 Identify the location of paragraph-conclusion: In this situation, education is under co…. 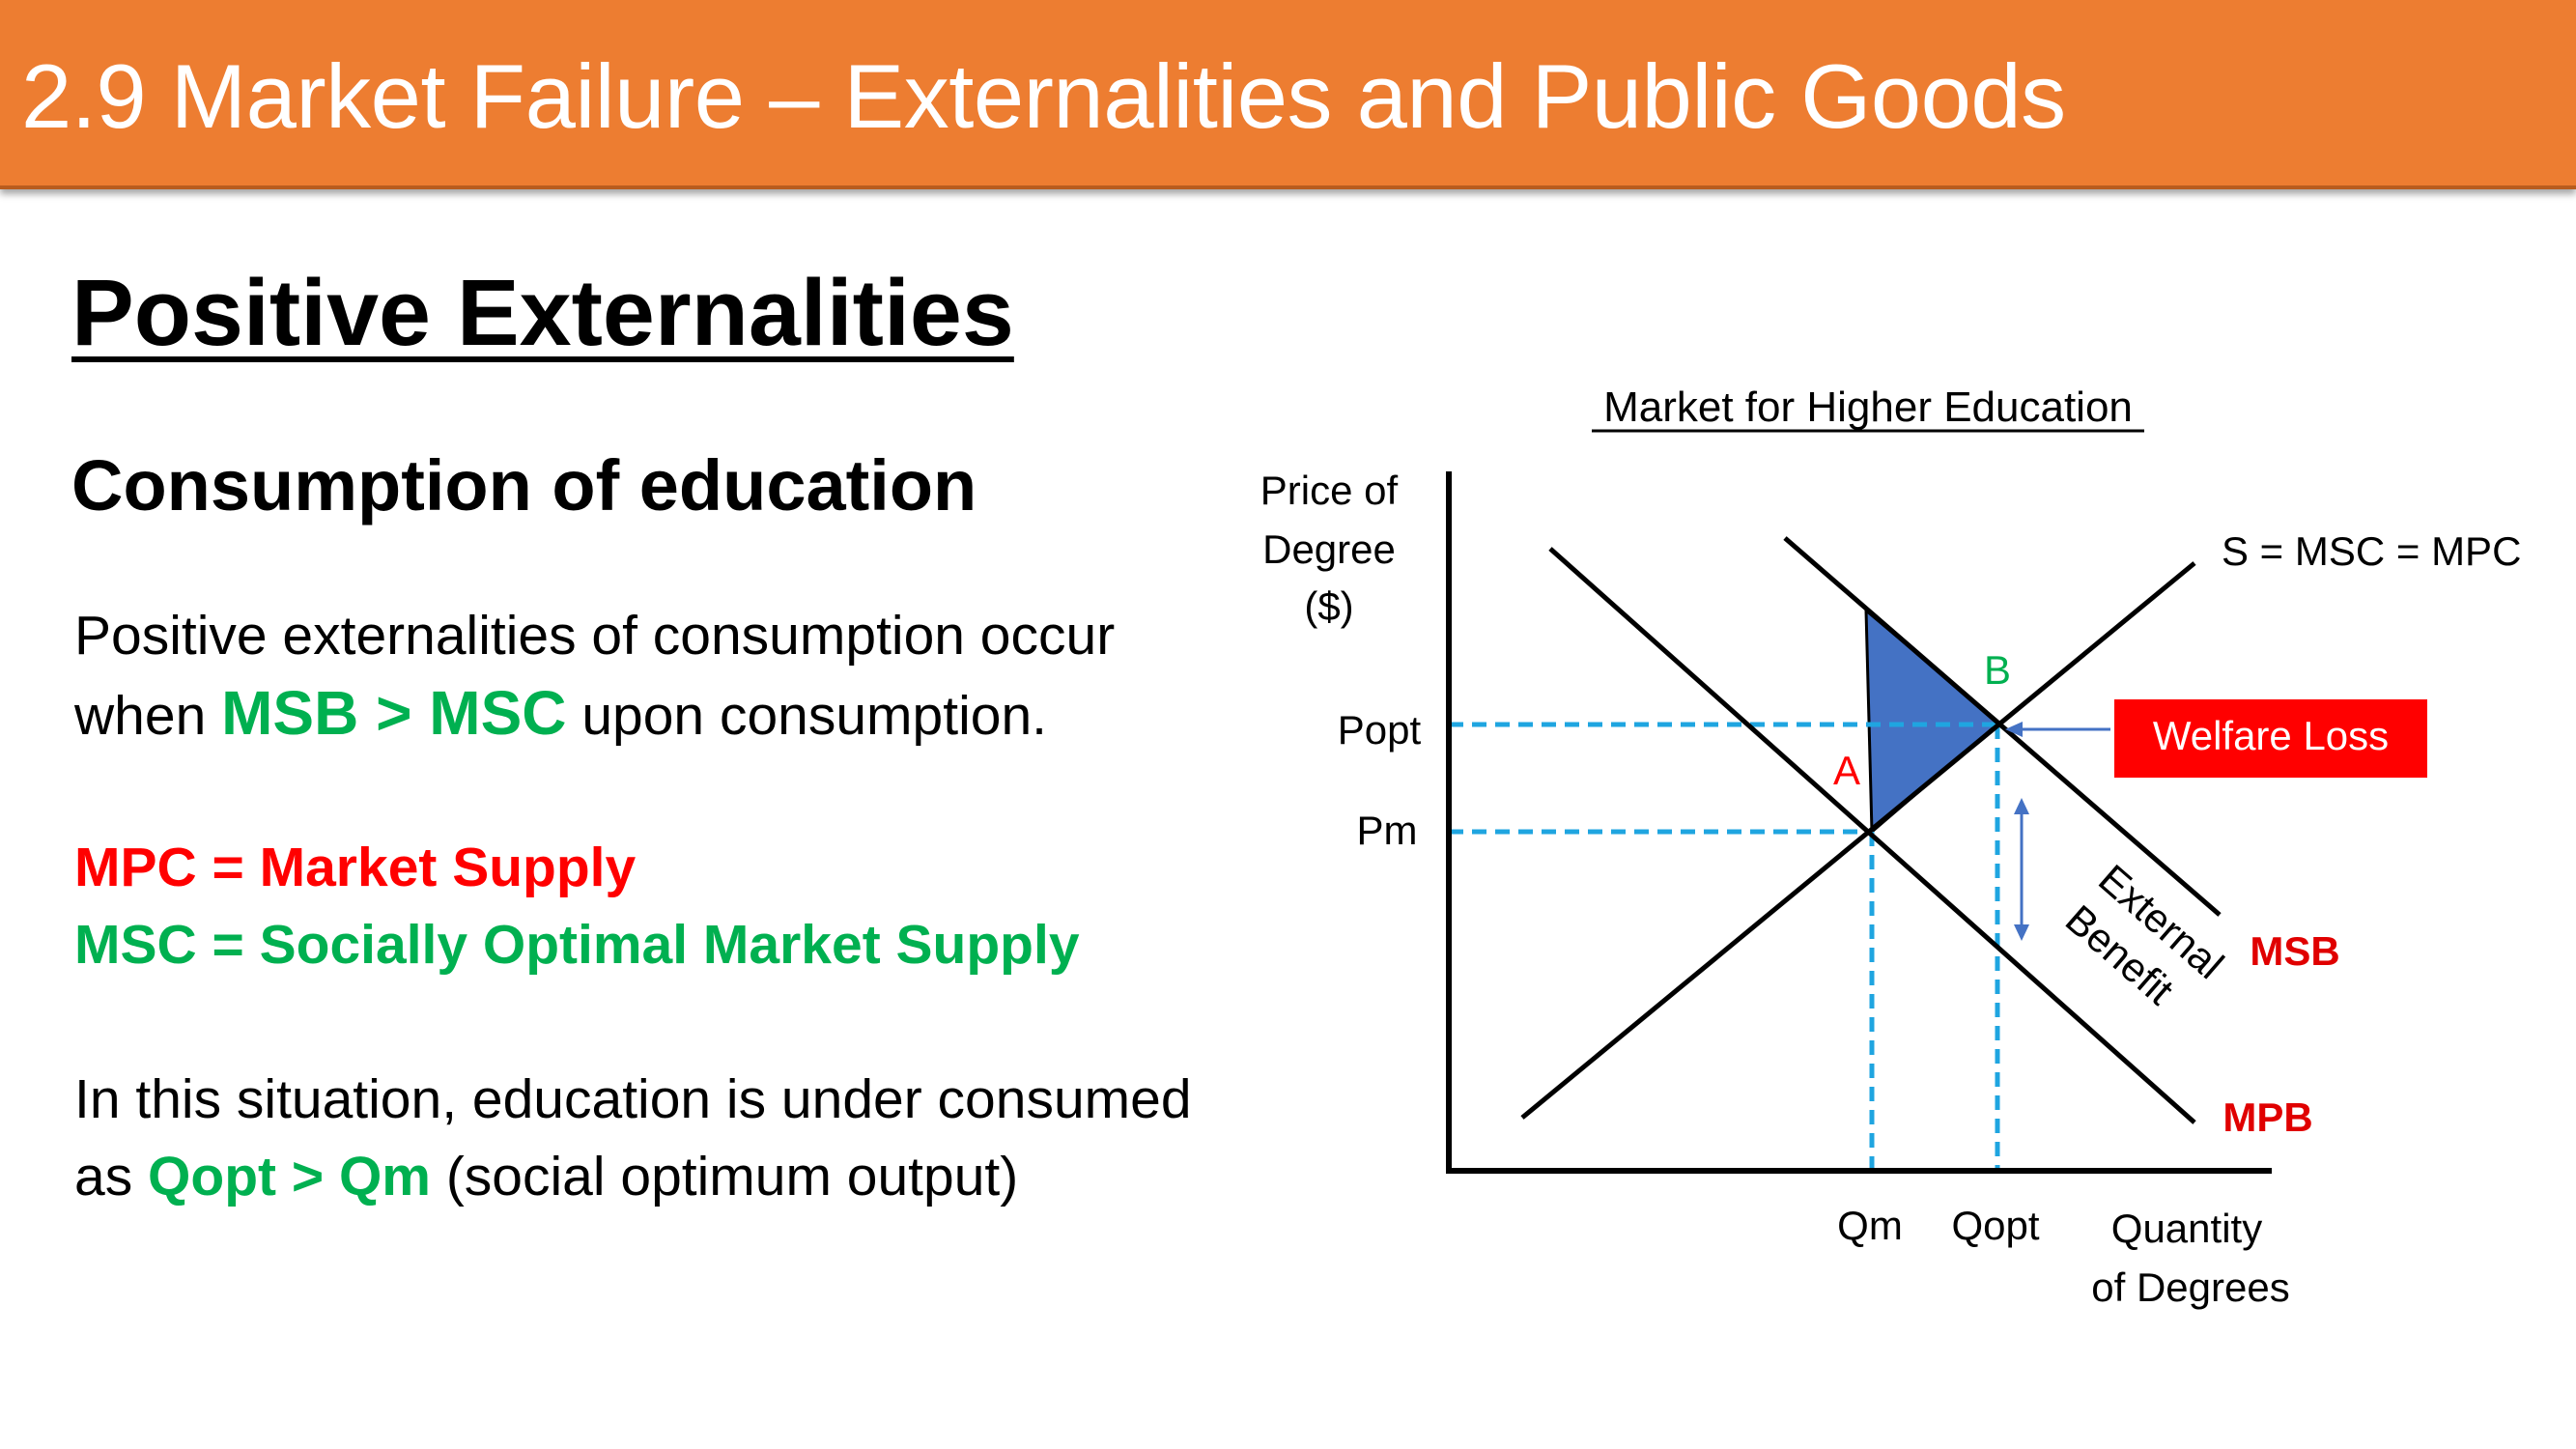
(633, 1138).